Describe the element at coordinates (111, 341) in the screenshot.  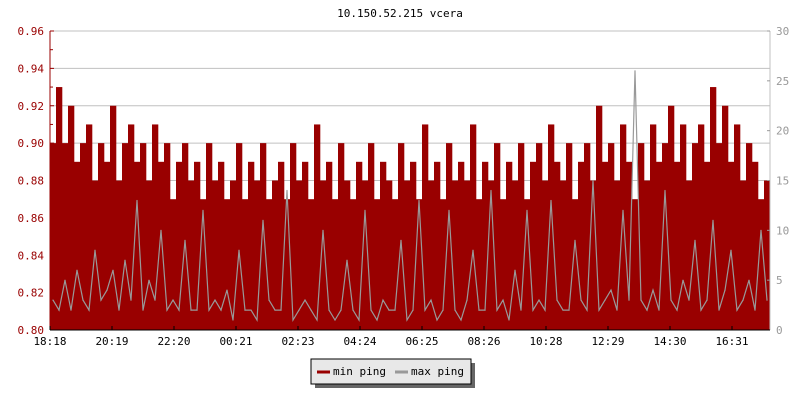
I see `x-tick-label: 20:19` at that location.